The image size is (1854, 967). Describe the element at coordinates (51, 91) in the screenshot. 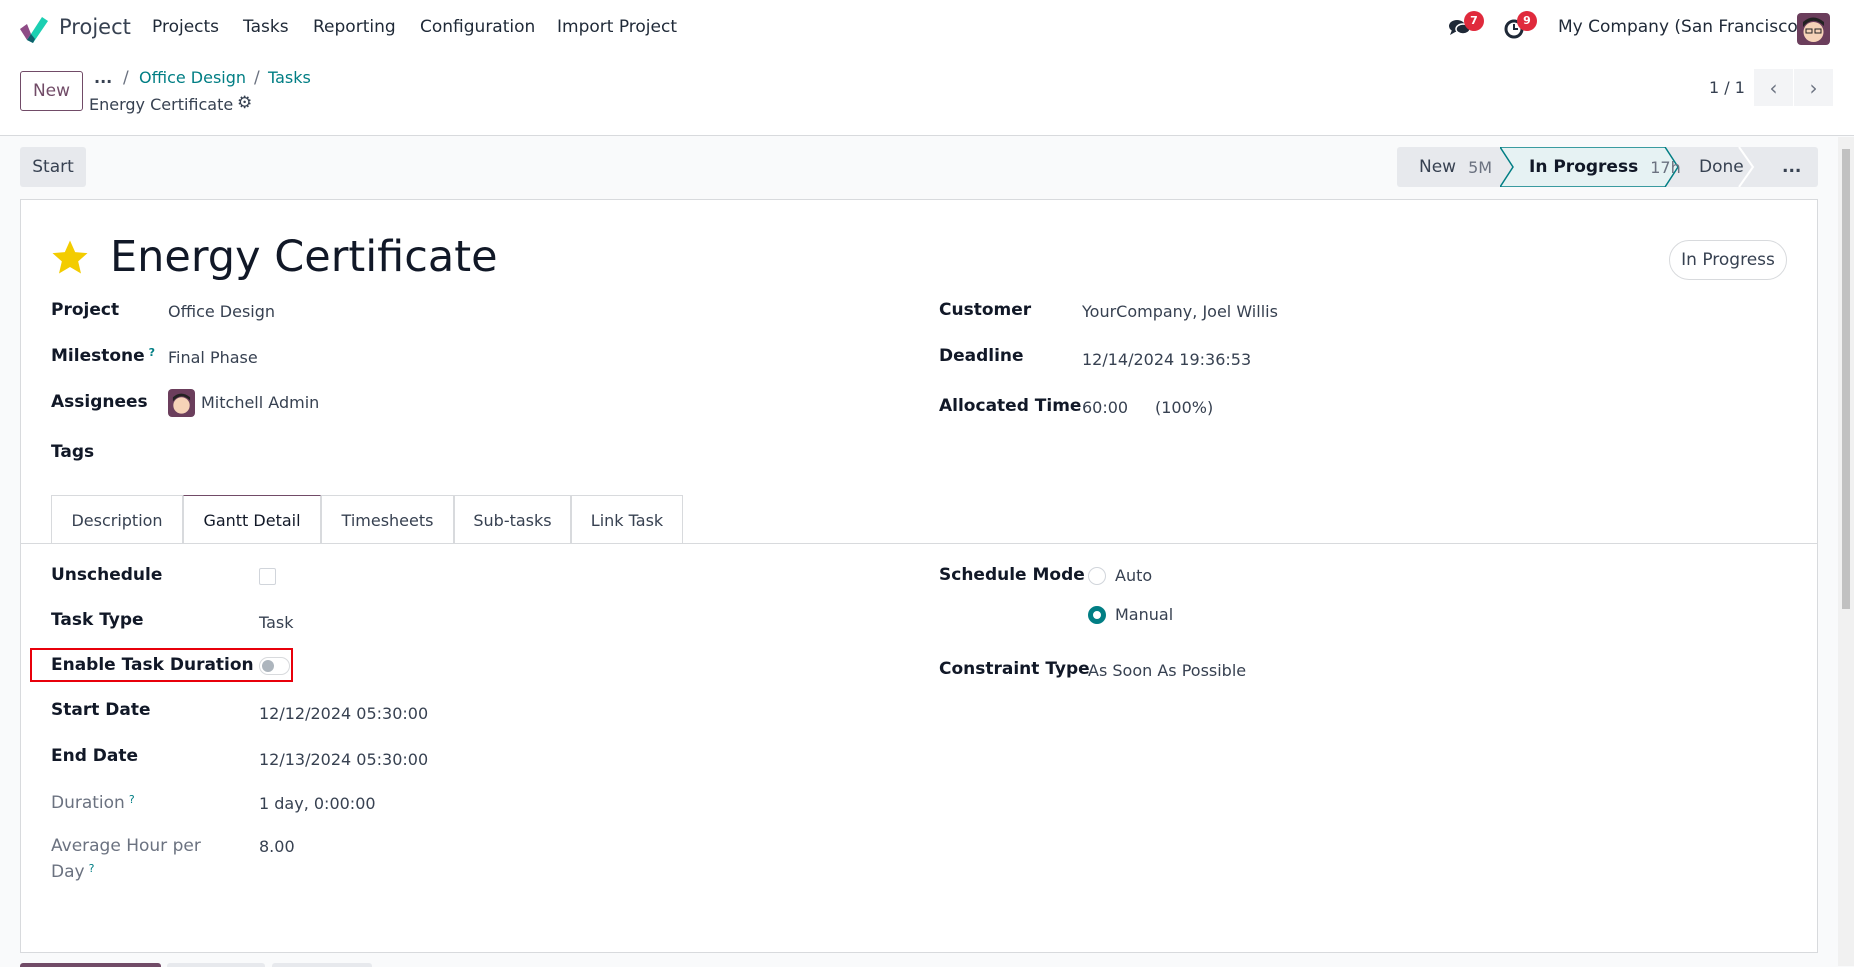

I see `new-button: New` at that location.